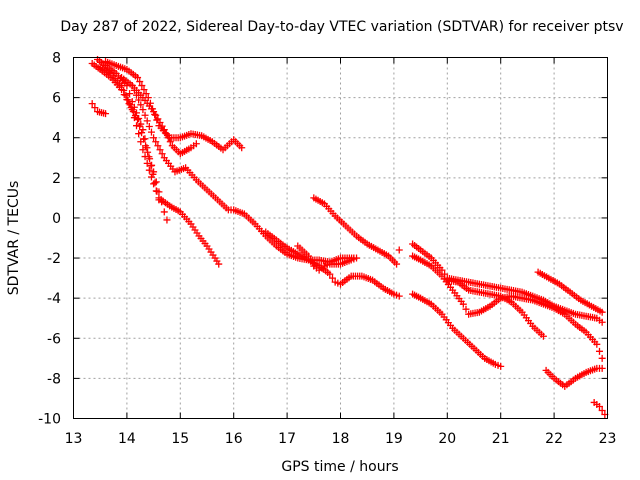  Describe the element at coordinates (234, 439) in the screenshot. I see `x-tick-label: 16` at that location.